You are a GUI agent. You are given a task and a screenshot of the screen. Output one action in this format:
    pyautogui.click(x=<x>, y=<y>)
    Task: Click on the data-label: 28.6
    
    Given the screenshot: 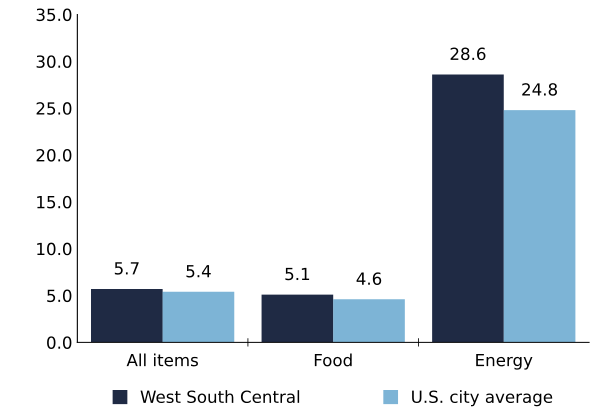 What is the action you would take?
    pyautogui.click(x=468, y=54)
    